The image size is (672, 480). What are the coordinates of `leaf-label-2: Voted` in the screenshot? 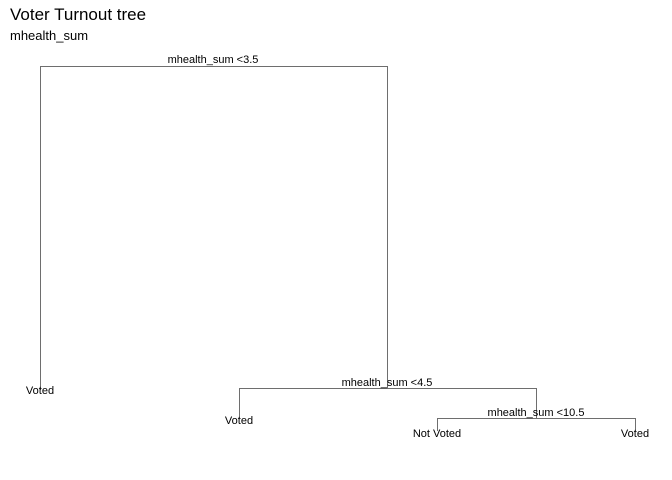 It's located at (239, 421).